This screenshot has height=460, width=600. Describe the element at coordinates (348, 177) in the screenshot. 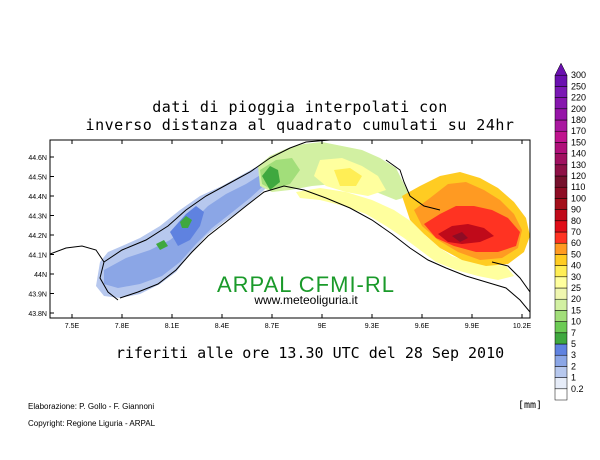

I see `rain-region-yellow-core` at that location.